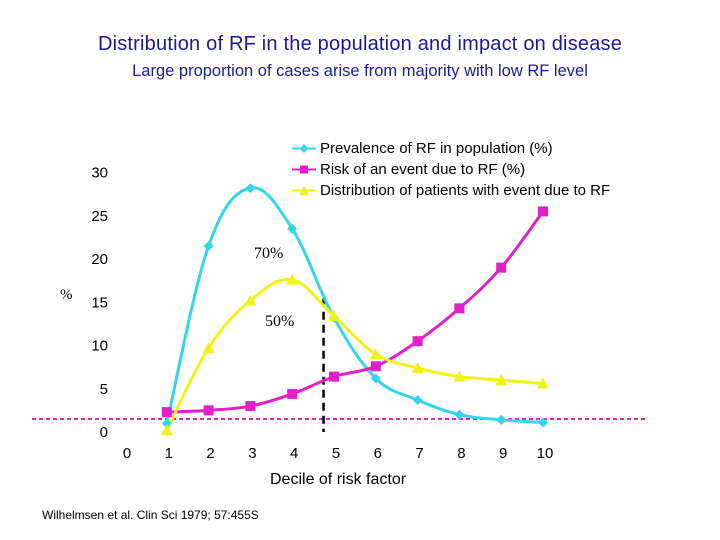 The height and width of the screenshot is (540, 720). I want to click on x-axis-label: Decile of risk factor, so click(338, 479).